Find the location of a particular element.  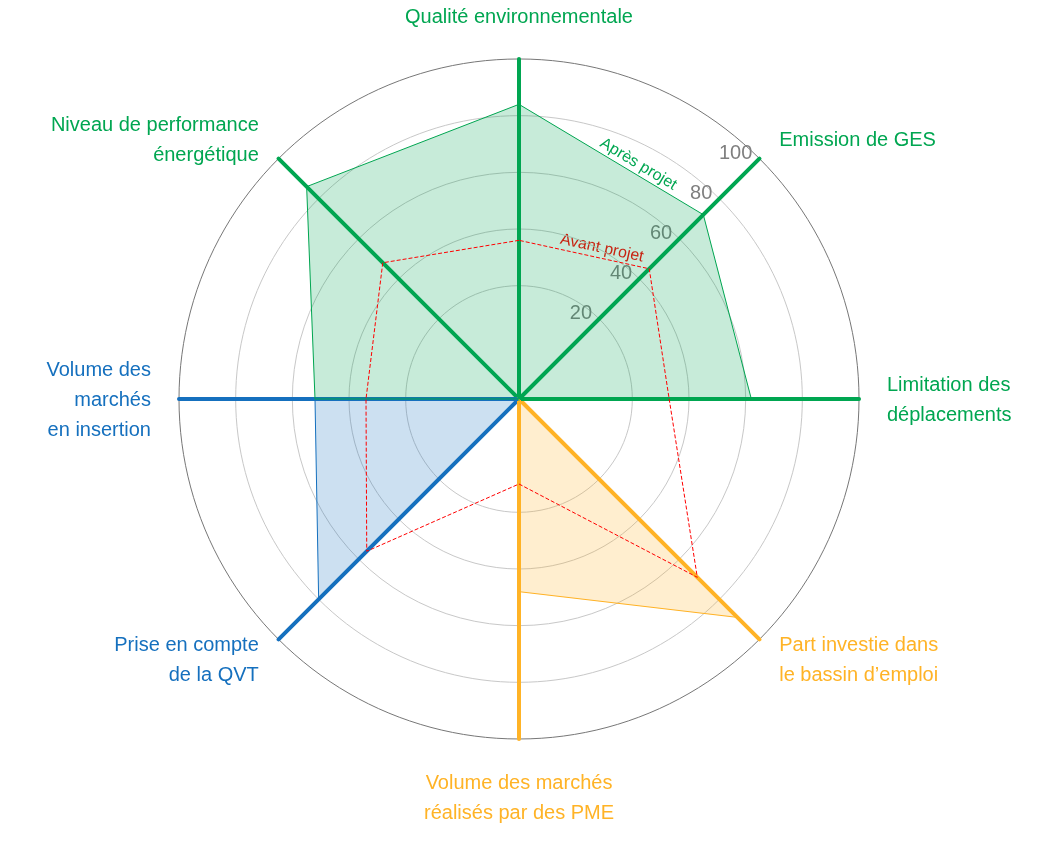

spoke-label: Qualité environnementale is located at coordinates (519, 16).